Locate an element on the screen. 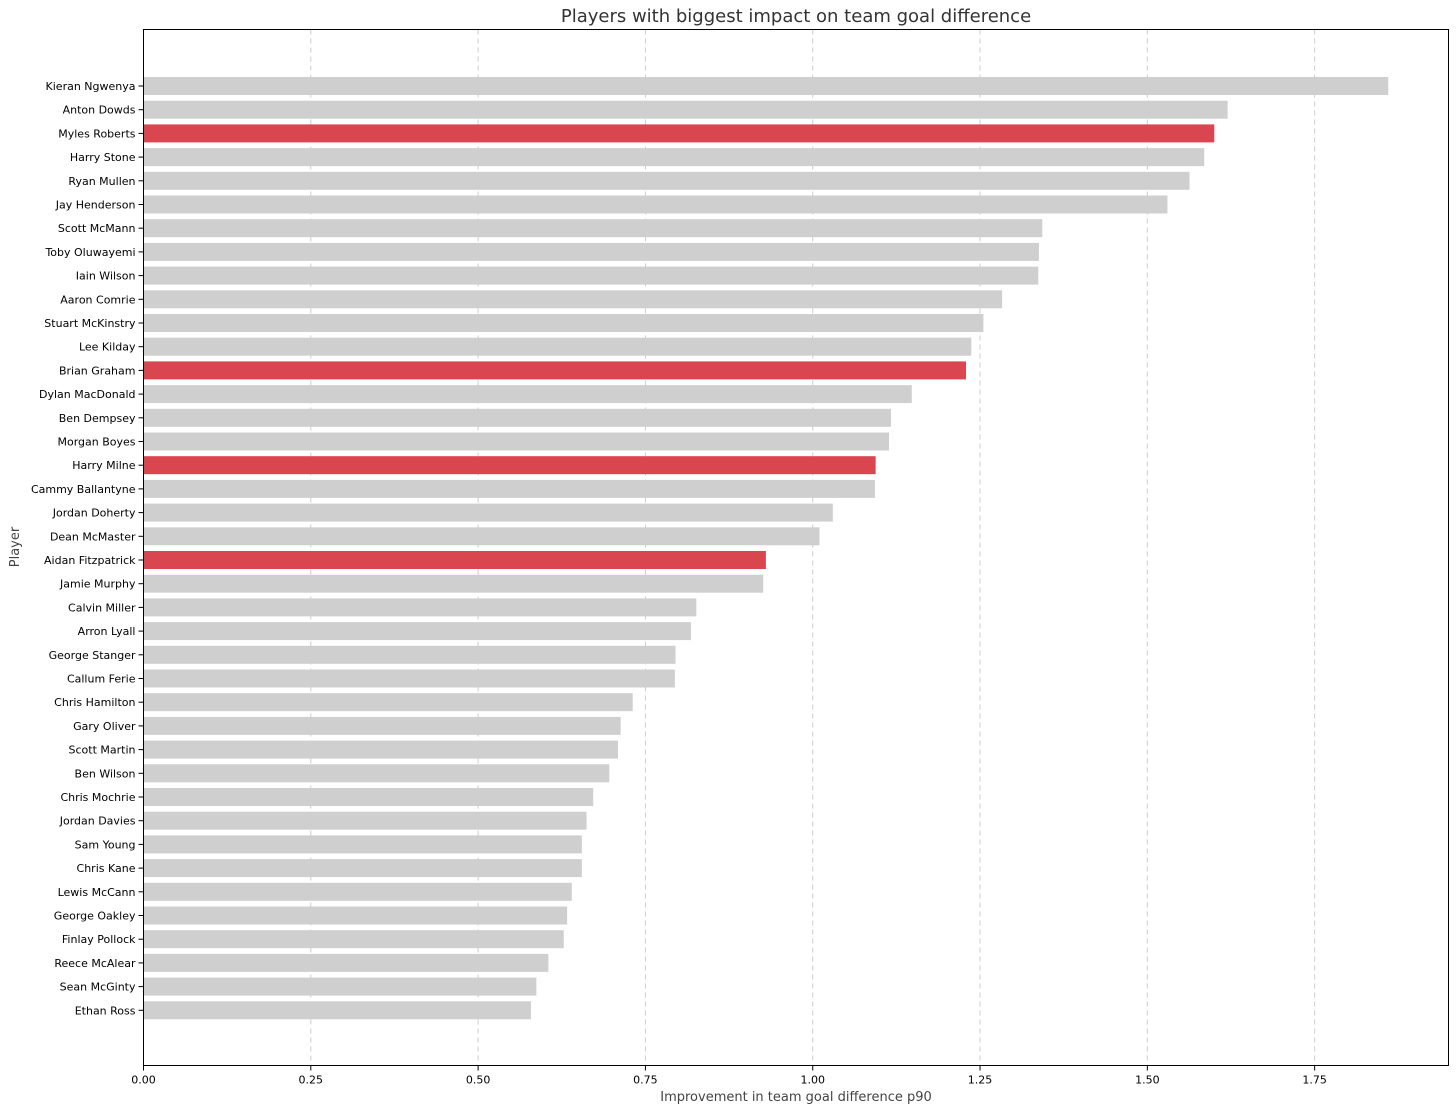 Image resolution: width=1456 pixels, height=1112 pixels. y-tick-label: George Stanger is located at coordinates (92, 655).